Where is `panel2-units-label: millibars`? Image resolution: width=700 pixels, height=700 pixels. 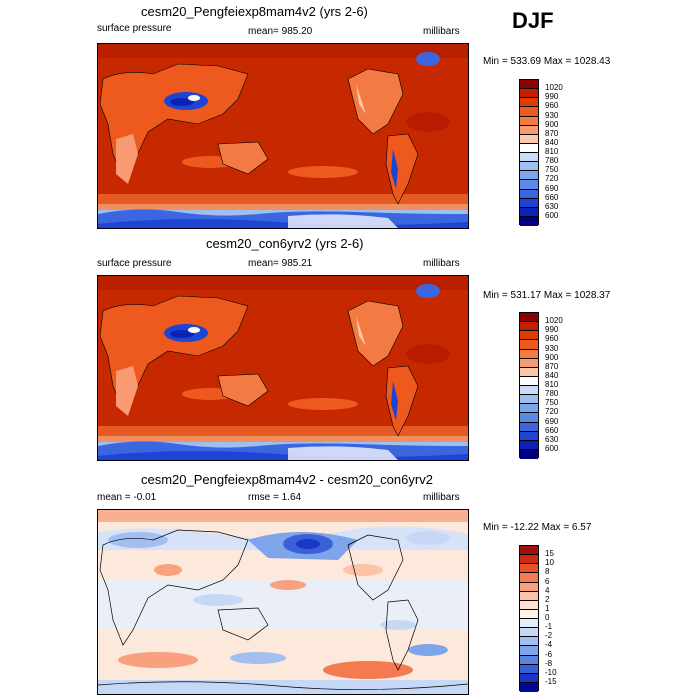
panel2-units-label: millibars is located at coordinates (441, 263).